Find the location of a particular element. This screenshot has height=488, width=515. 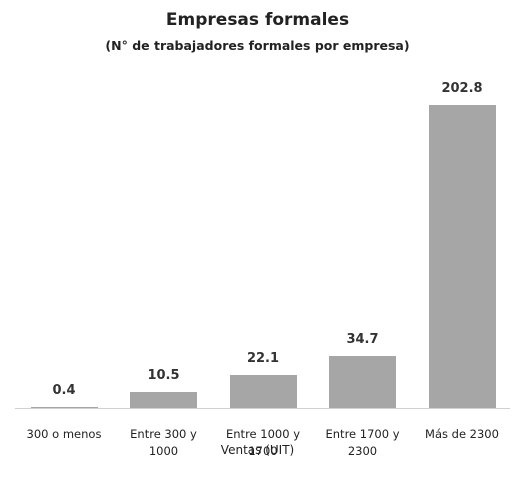

x-tick-label: Entre 1000 y 1700 is located at coordinates (263, 442).